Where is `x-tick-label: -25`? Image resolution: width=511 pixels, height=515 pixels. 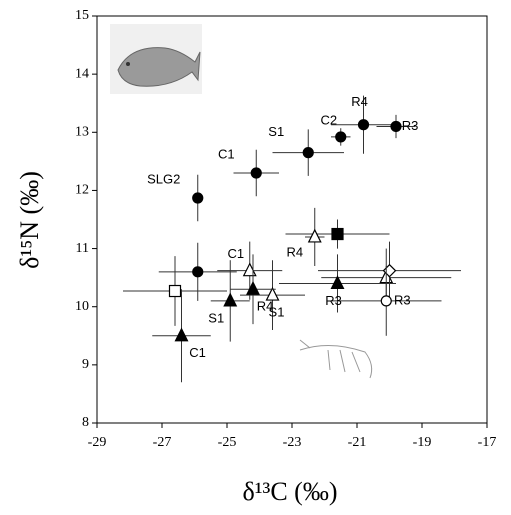
x-tick-label: -25 is located at coordinates (227, 442).